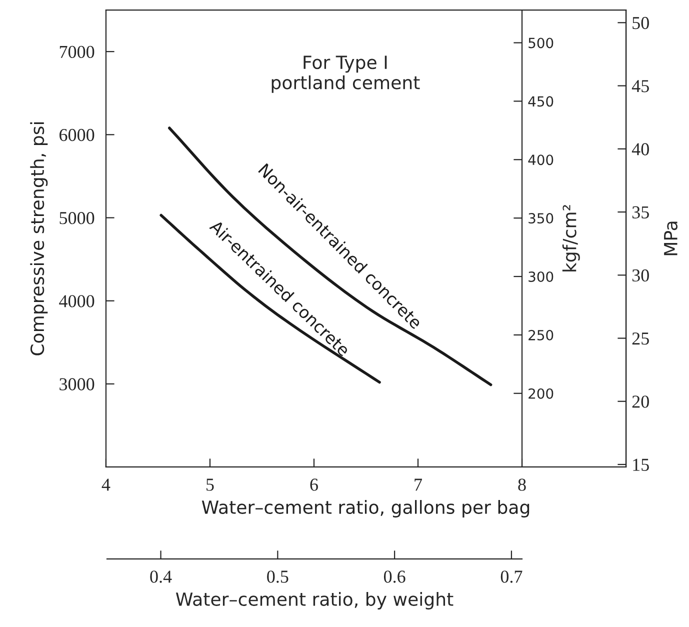 This screenshot has width=689, height=627. Describe the element at coordinates (314, 484) in the screenshot. I see `x-tick-label: 6` at that location.